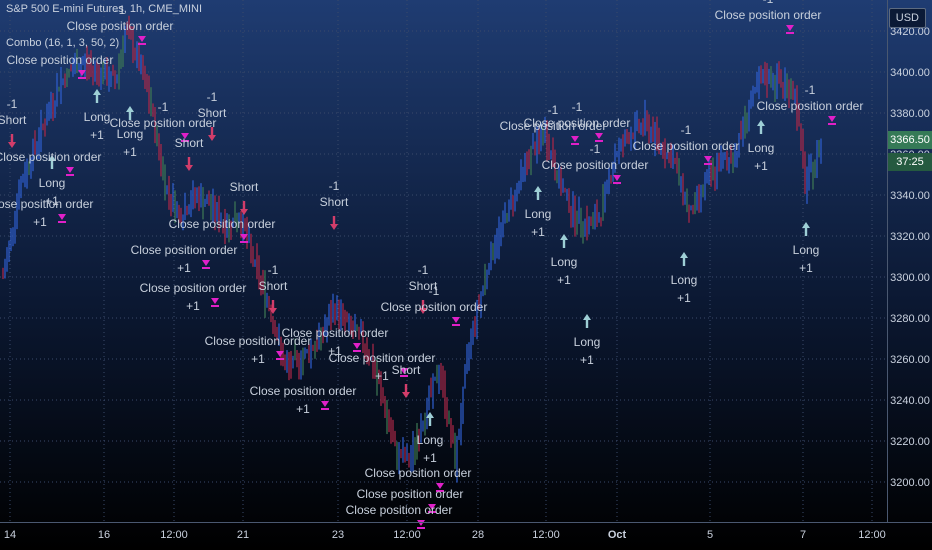 The height and width of the screenshot is (550, 932). What do you see at coordinates (910, 401) in the screenshot?
I see `price-tick: 3240.00` at bounding box center [910, 401].